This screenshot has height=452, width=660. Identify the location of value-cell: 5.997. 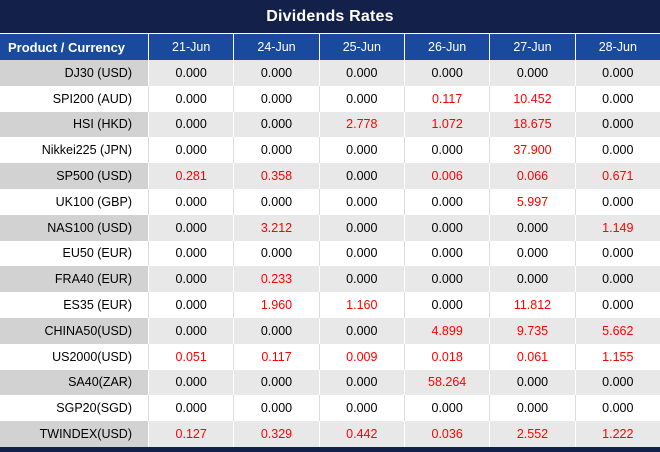
(532, 201).